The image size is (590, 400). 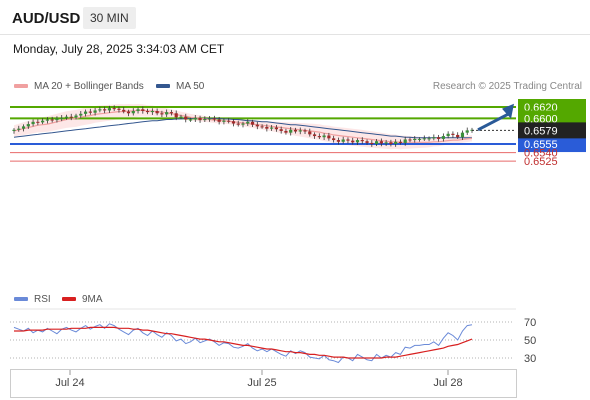 I want to click on ma50-swatch, so click(x=163, y=86).